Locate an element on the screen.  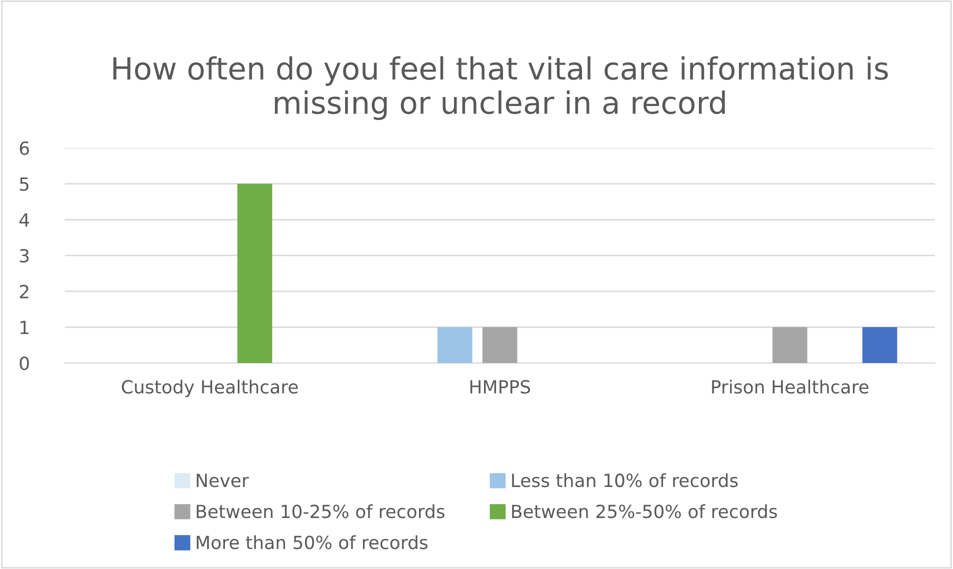
legend-label: Less than 10% of records is located at coordinates (625, 480).